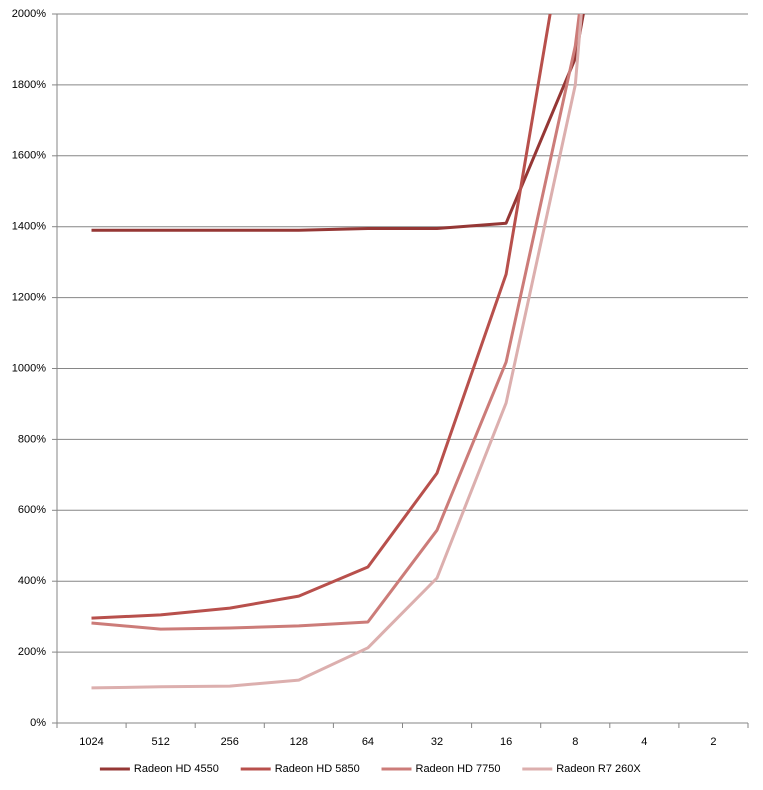 The image size is (763, 790). What do you see at coordinates (29, 368) in the screenshot?
I see `y-tick-label: 1000%` at bounding box center [29, 368].